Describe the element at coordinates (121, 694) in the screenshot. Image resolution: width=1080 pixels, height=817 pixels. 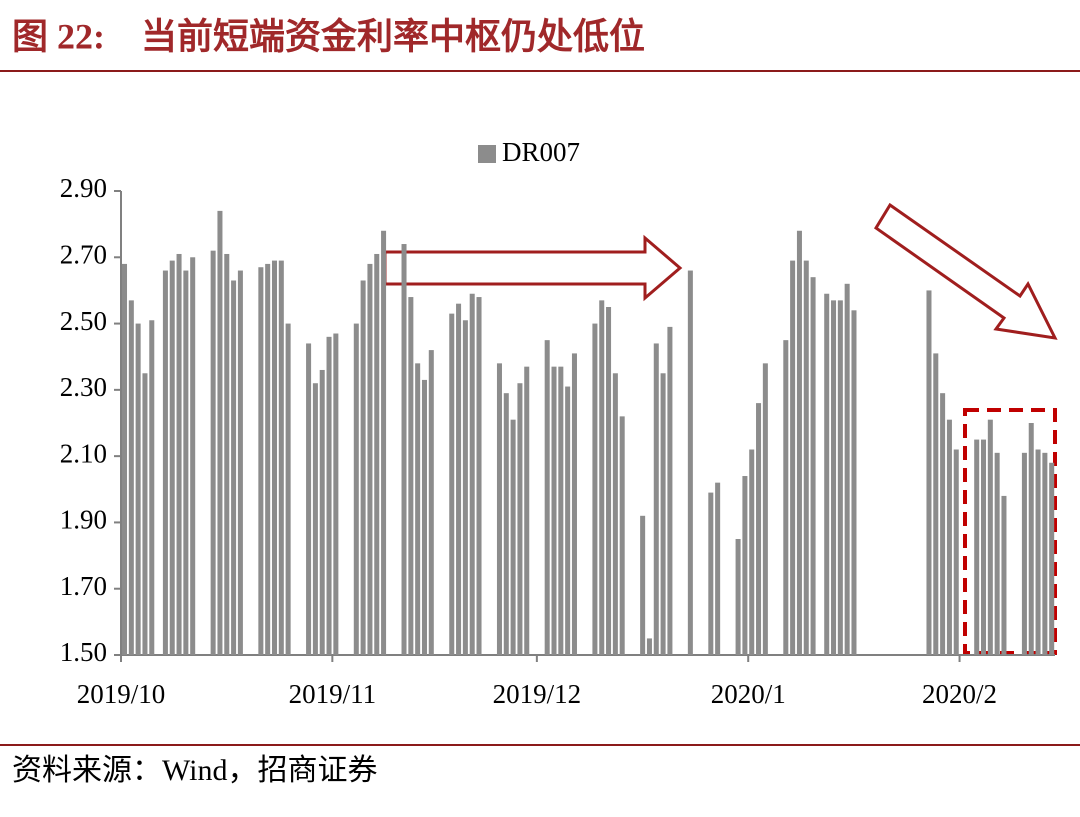
I see `x-tick-label: 2019/10` at that location.